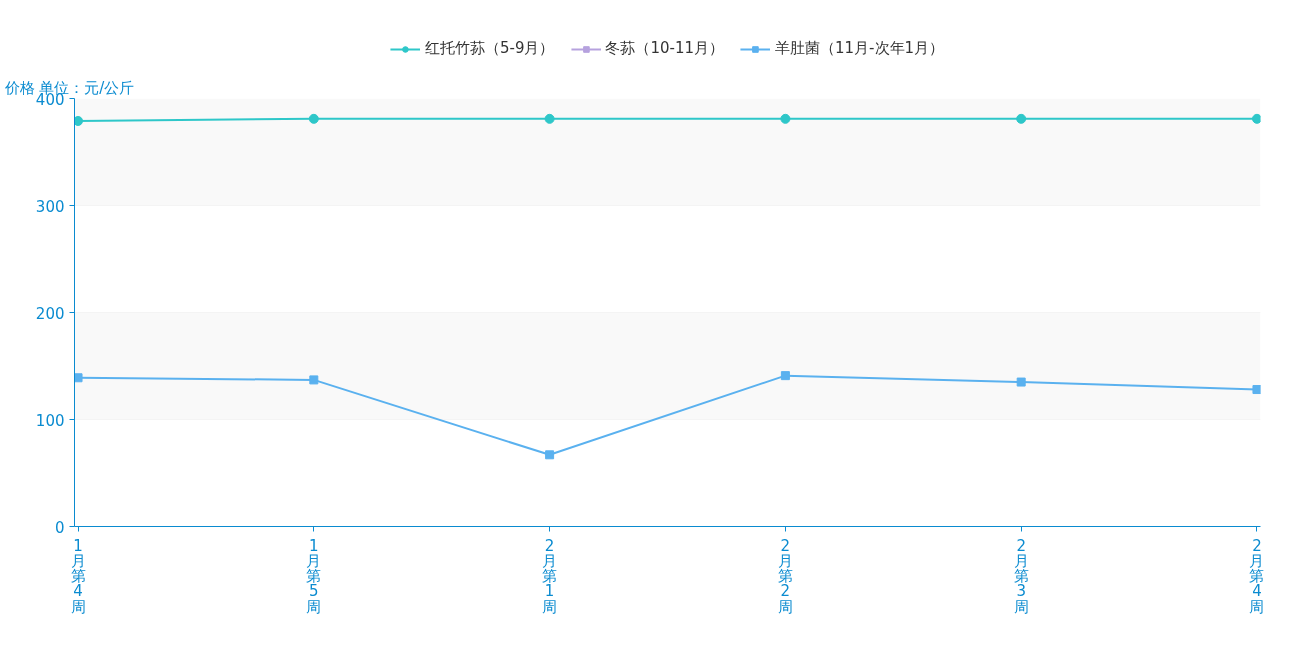 The width and height of the screenshot is (1300, 650). I want to click on y-tick-label: 300, so click(50, 206).